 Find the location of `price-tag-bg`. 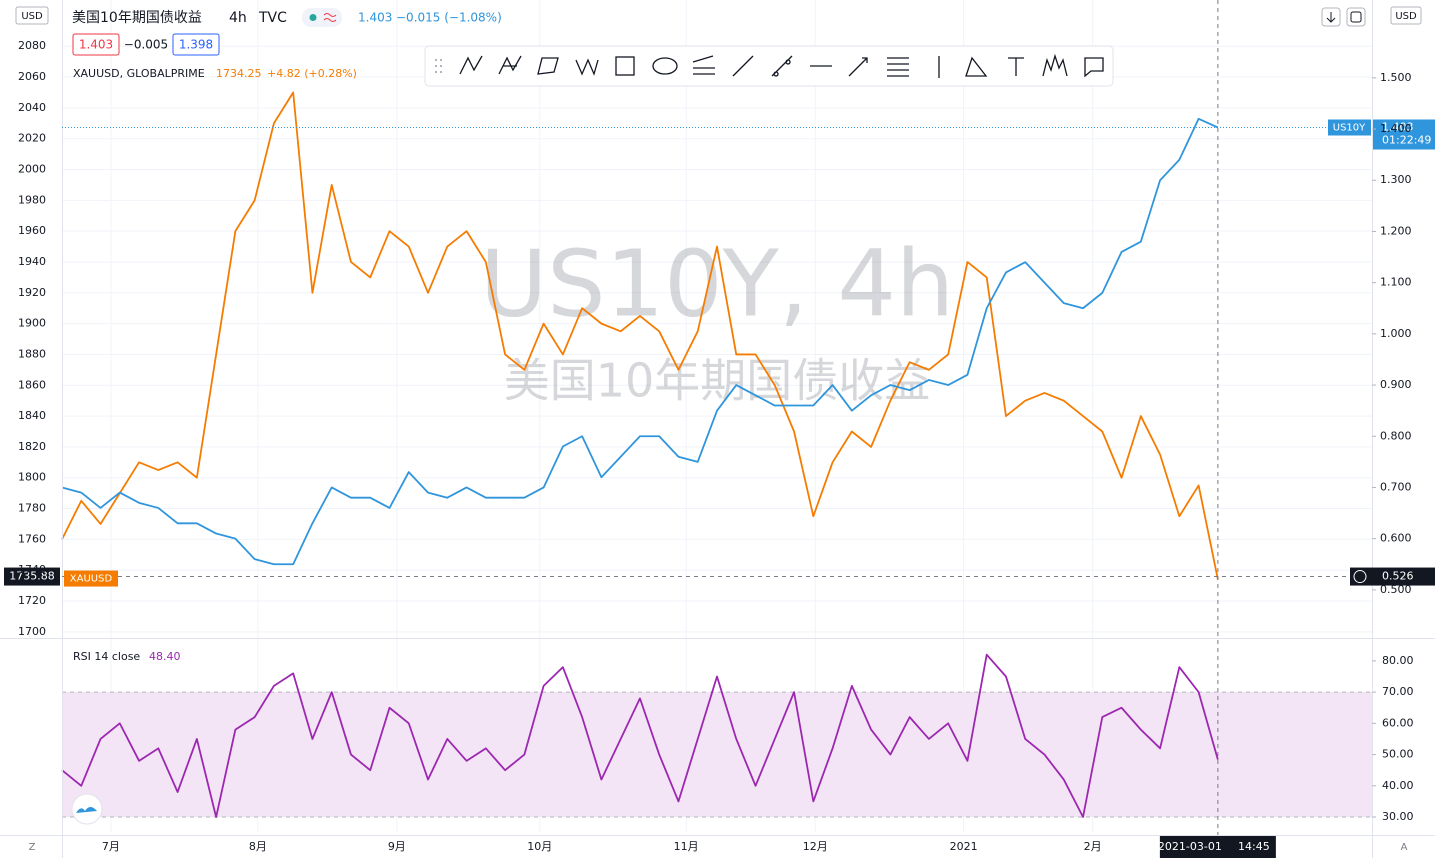

price-tag-bg is located at coordinates (1404, 134).